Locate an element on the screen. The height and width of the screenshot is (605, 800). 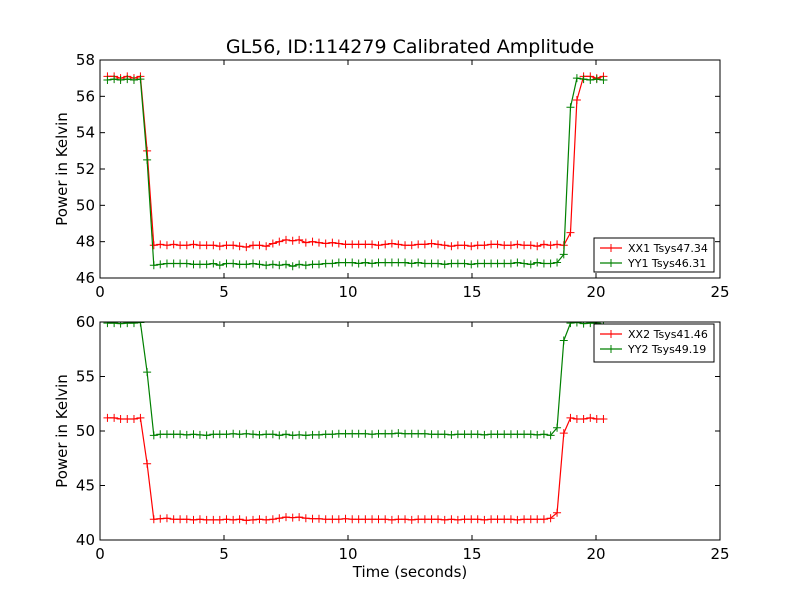
legend-label: YY1 Tsys46.31 is located at coordinates (666, 263).